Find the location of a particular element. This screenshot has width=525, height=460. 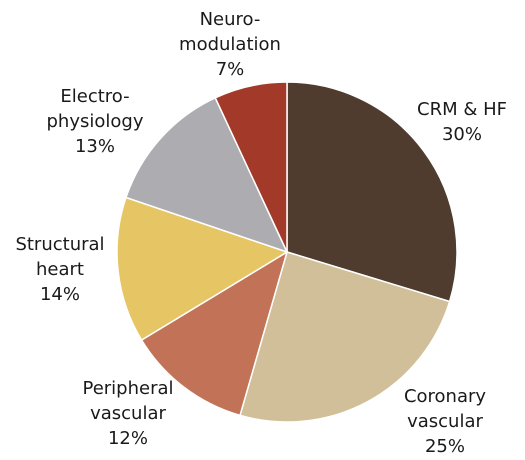

value-label: 13% is located at coordinates (95, 146).